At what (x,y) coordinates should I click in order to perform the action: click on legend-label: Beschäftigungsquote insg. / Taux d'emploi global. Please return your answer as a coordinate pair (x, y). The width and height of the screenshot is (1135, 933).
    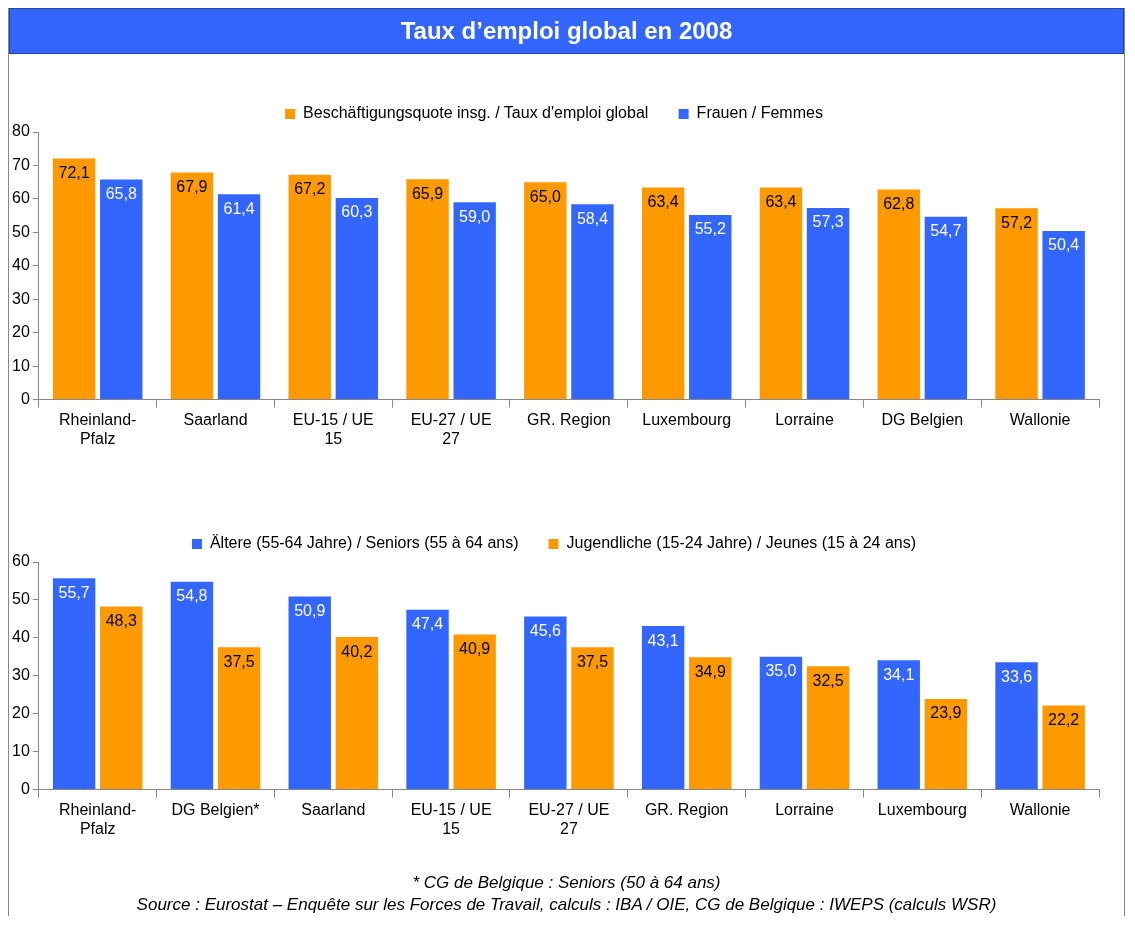
    Looking at the image, I should click on (476, 113).